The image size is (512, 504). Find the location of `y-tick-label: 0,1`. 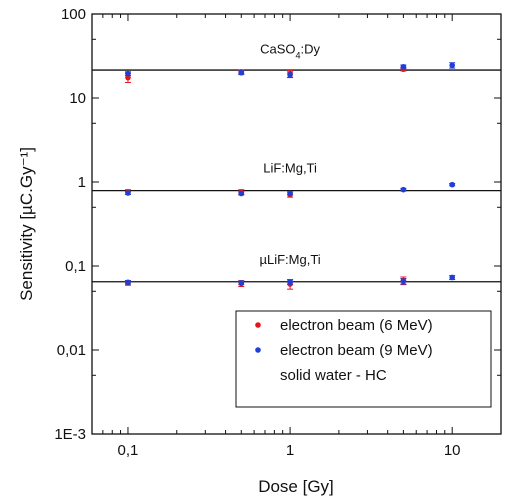

y-tick-label: 0,1 is located at coordinates (75, 266).